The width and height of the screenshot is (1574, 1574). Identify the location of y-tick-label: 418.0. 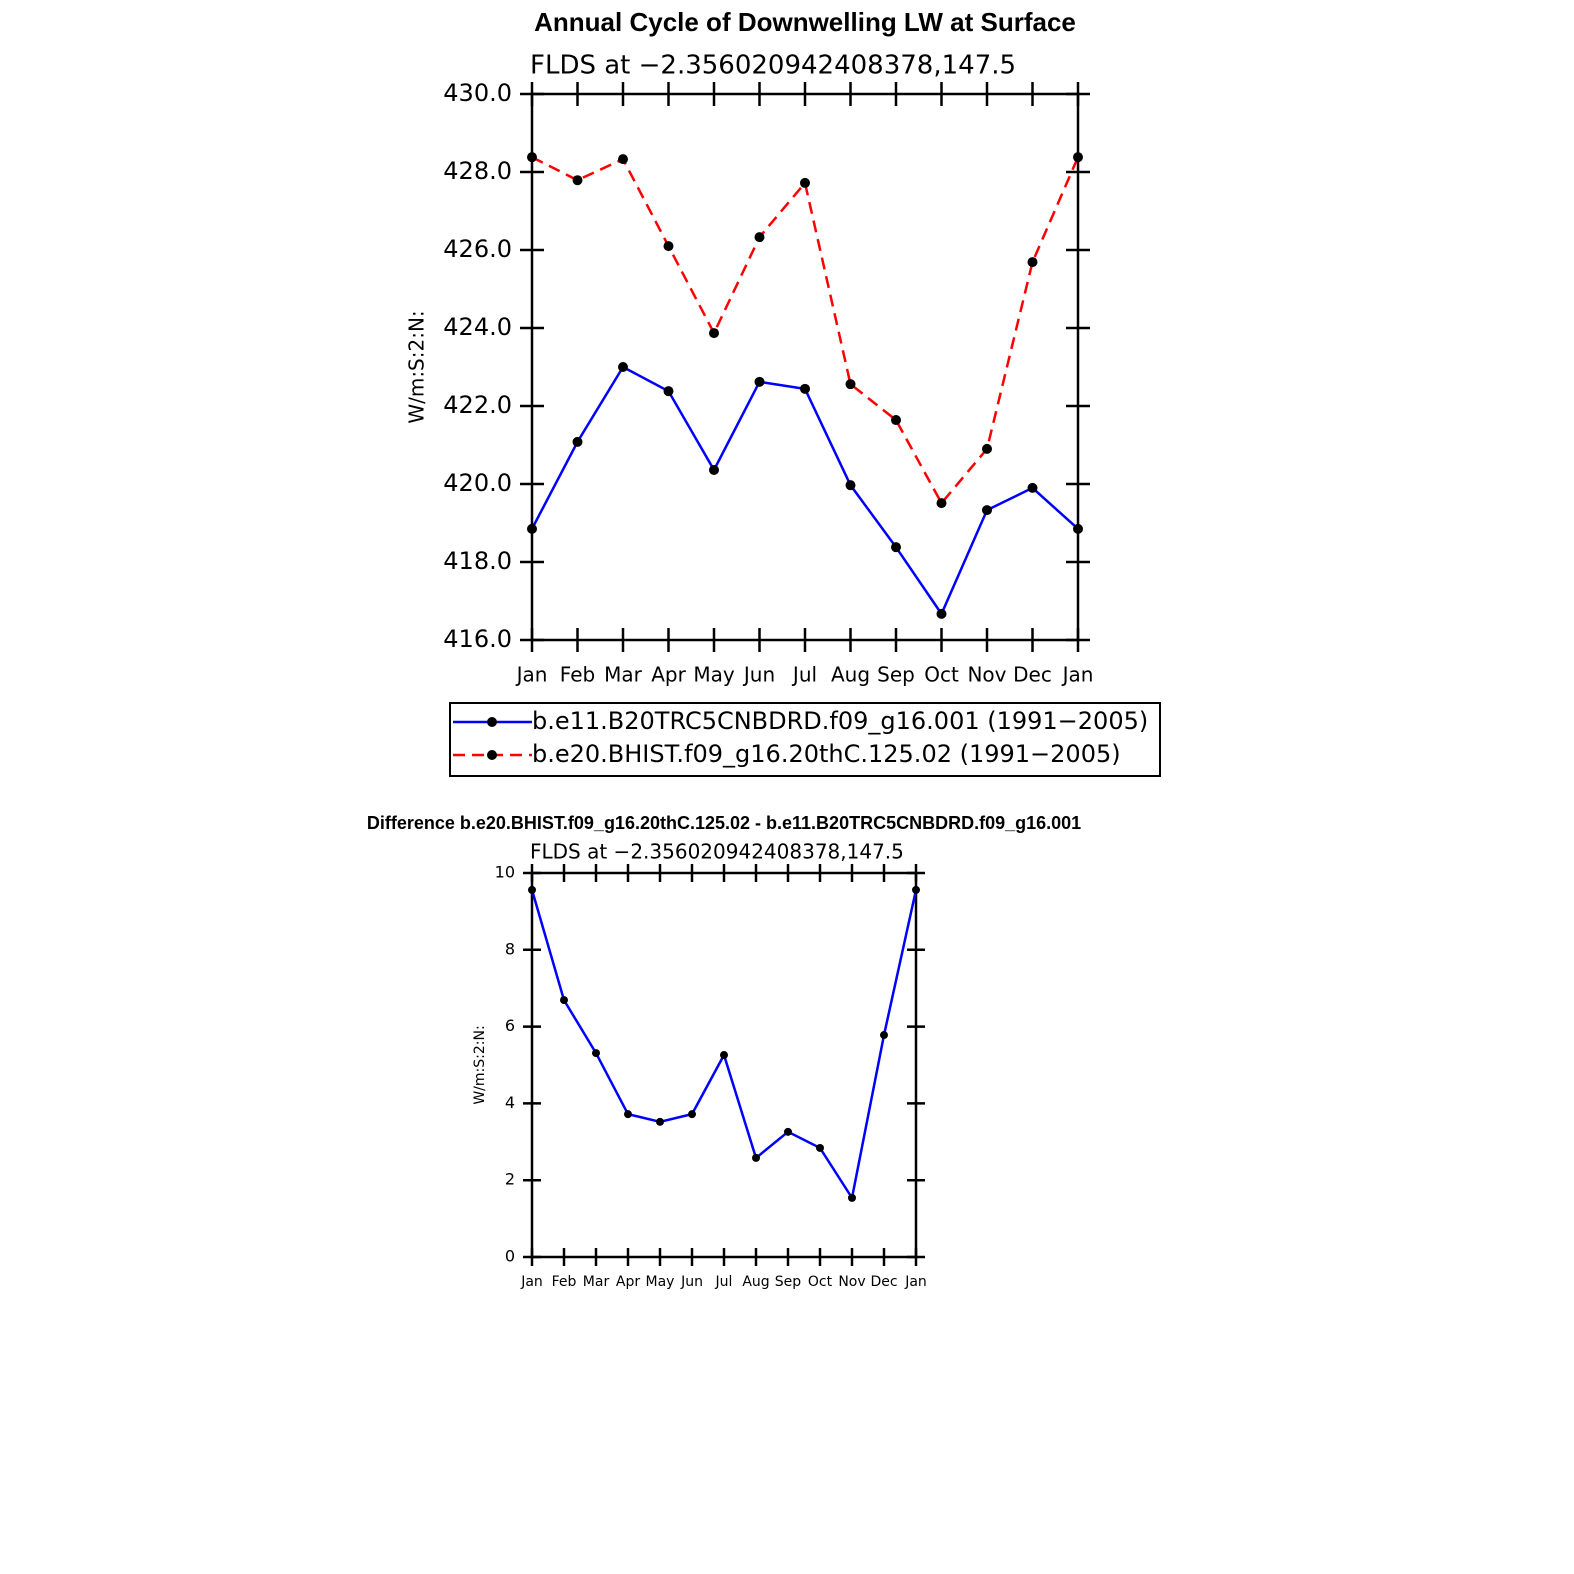
(477, 561).